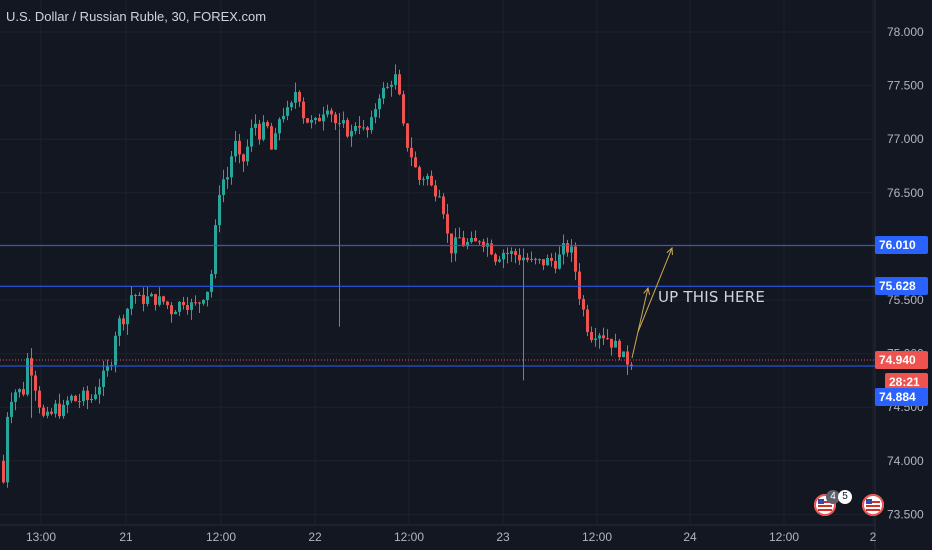 The image size is (932, 550). Describe the element at coordinates (905, 300) in the screenshot. I see `y-tick-label: 75.500` at that location.